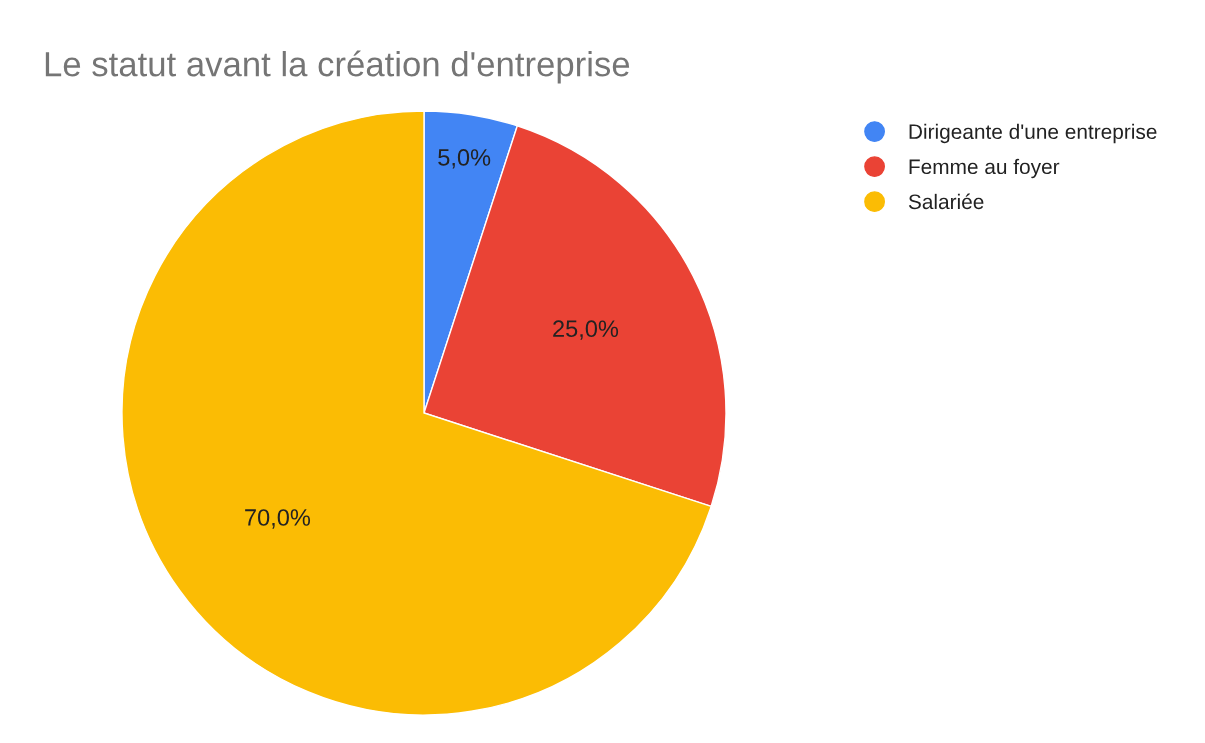 This screenshot has width=1205, height=743. What do you see at coordinates (337, 67) in the screenshot?
I see `chart-title: Le statut avant la création d'entreprise` at bounding box center [337, 67].